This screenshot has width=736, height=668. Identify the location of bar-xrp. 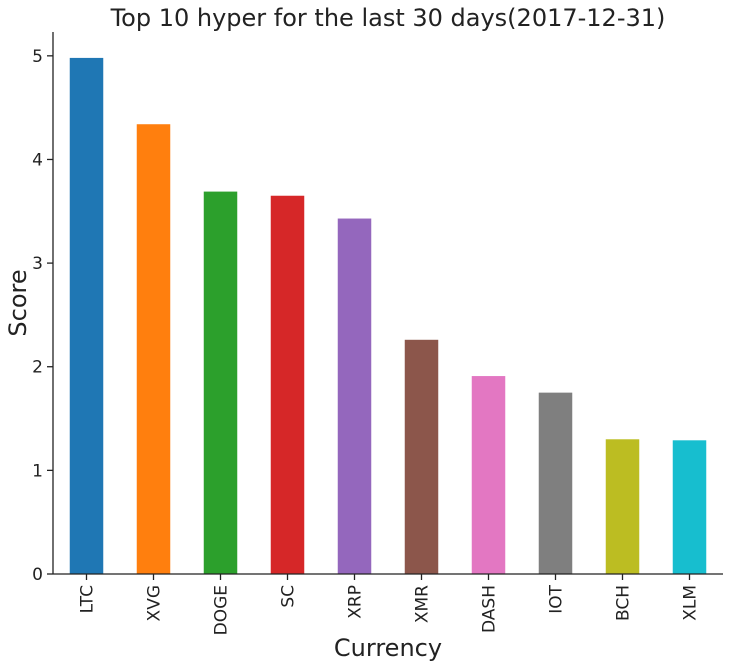
(354, 396).